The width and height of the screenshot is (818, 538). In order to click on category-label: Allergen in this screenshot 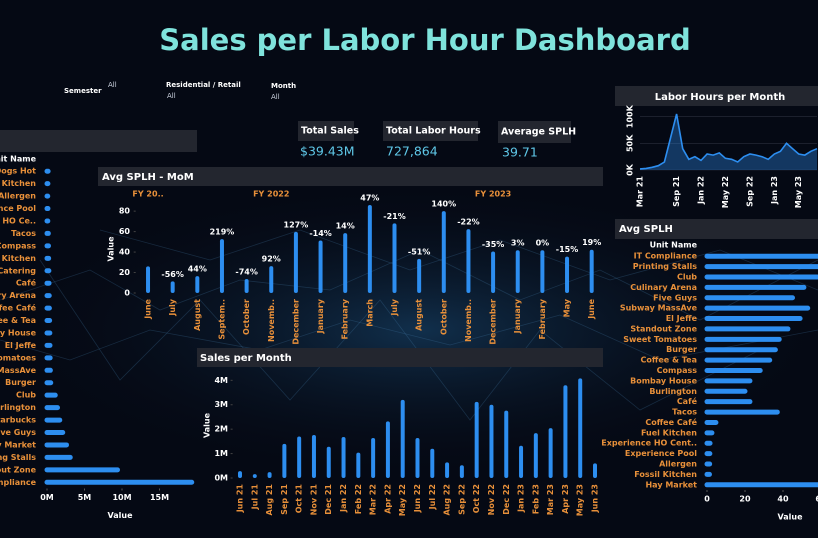, I will do `click(18, 196)`.